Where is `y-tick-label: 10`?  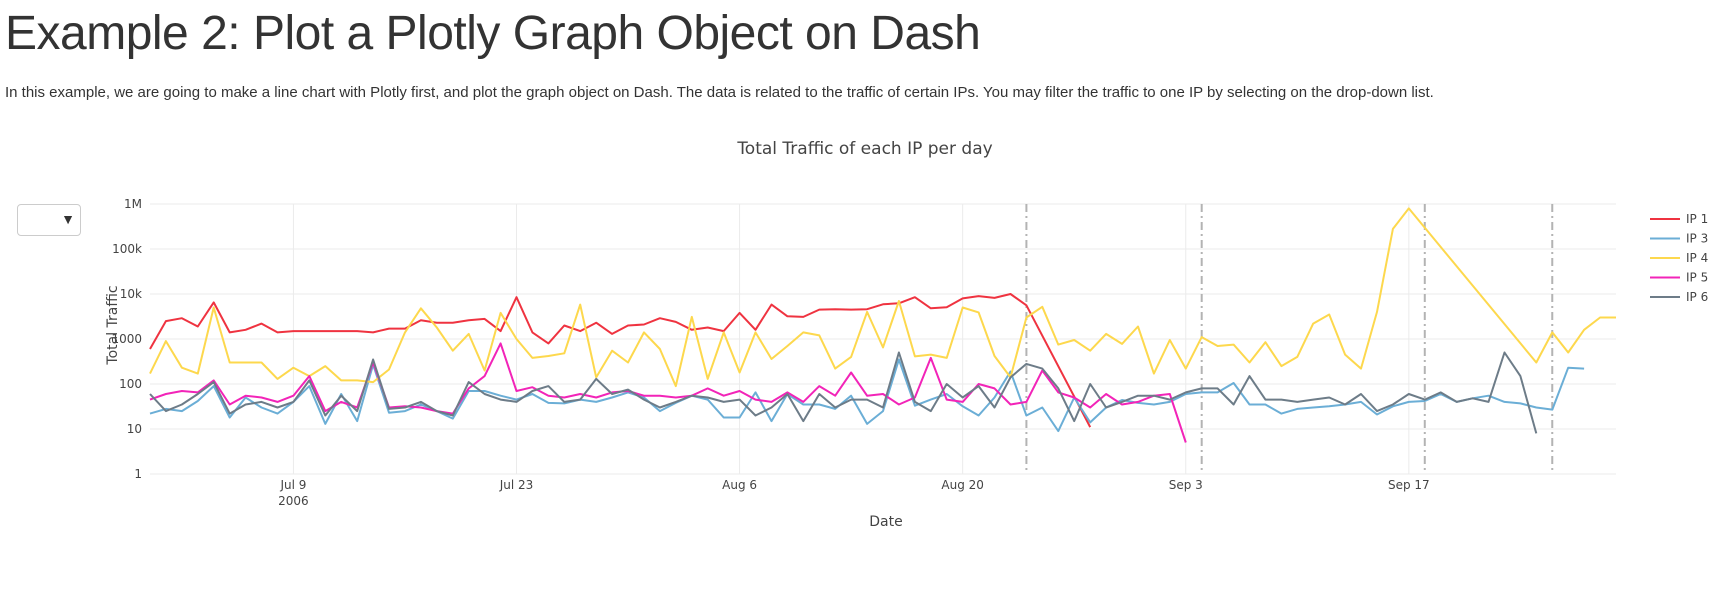
y-tick-label: 10 is located at coordinates (134, 429).